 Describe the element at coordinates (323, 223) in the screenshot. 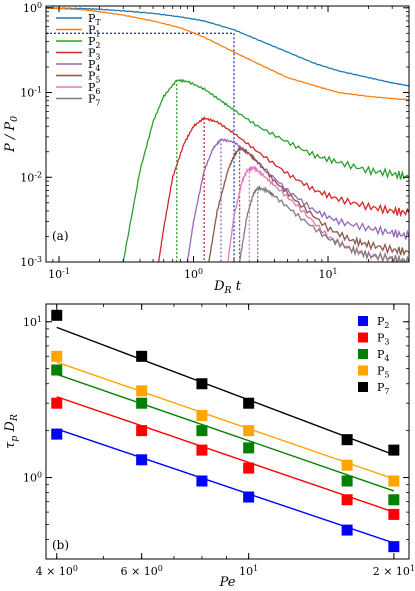

I see `series-line-p7` at that location.